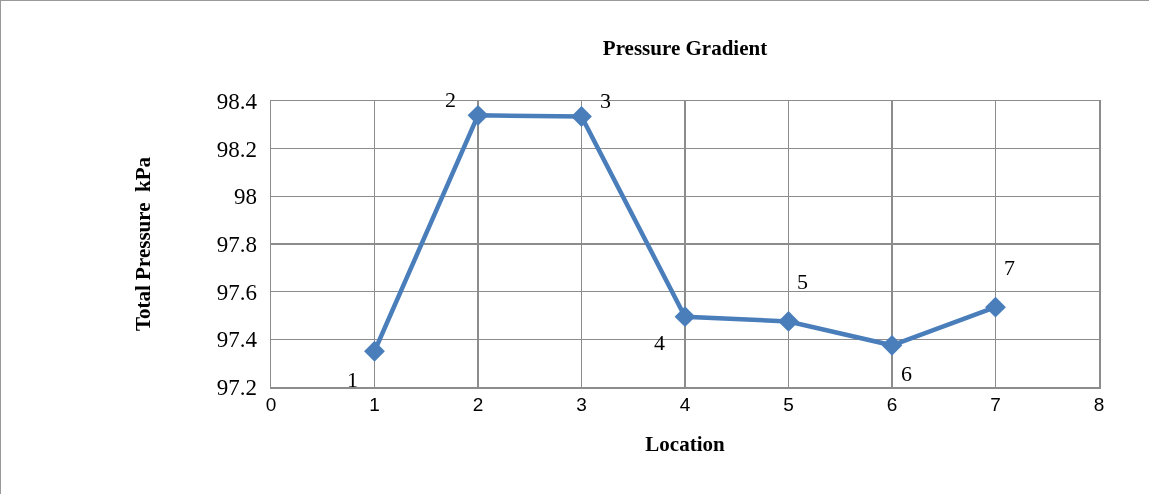  Describe the element at coordinates (892, 405) in the screenshot. I see `x-tick-label: 6` at that location.